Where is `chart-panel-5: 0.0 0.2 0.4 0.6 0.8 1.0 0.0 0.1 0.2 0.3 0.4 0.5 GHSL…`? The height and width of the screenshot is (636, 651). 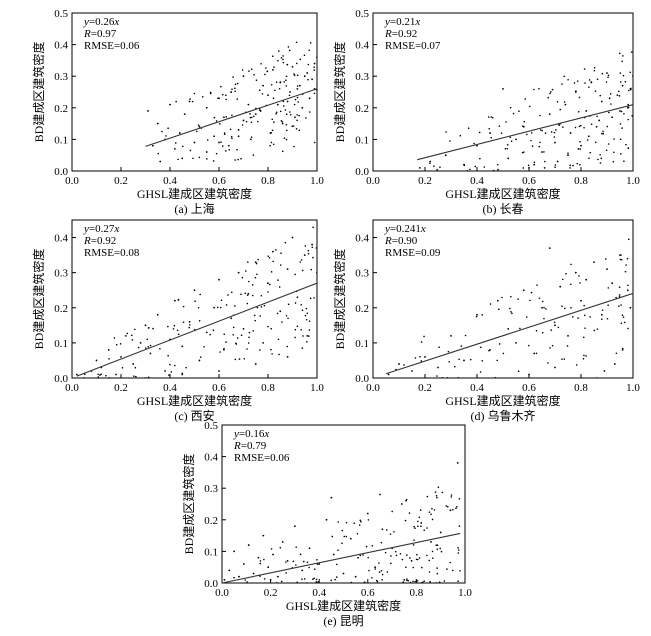
chart-panel-5: 0.0 0.2 0.4 0.6 0.8 1.0 0.0 0.1 0.2 0.3 0.4 0.5 GHSL… is located at coordinates (326, 524).